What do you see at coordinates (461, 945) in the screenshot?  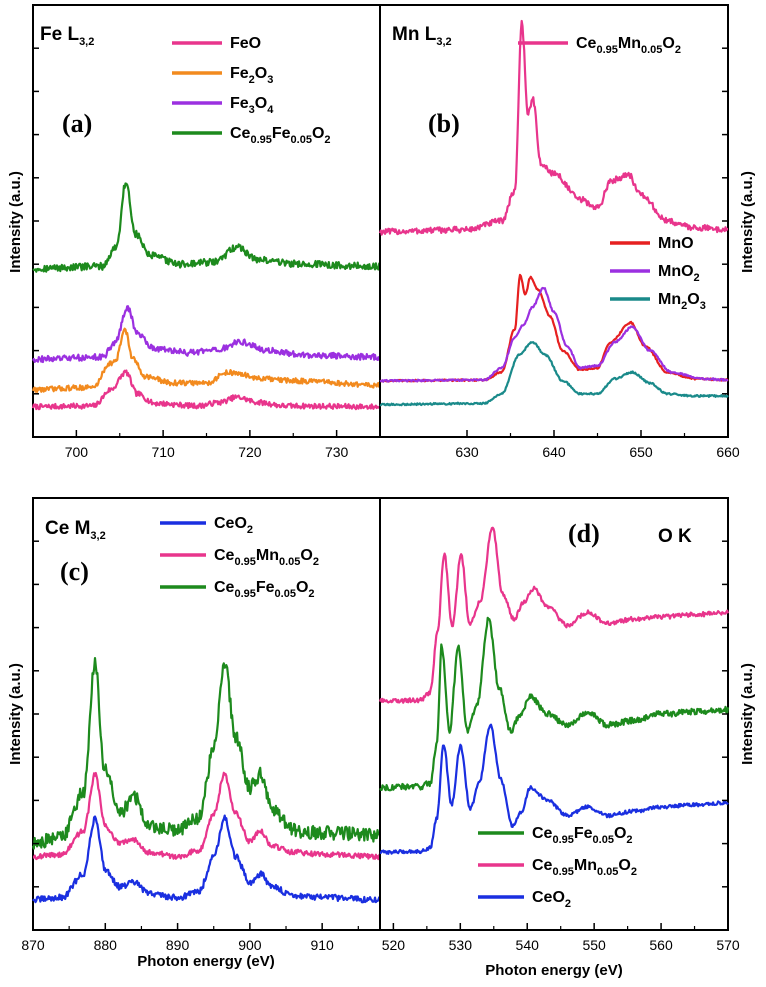 I see `xtick-label-d-530: 530` at bounding box center [461, 945].